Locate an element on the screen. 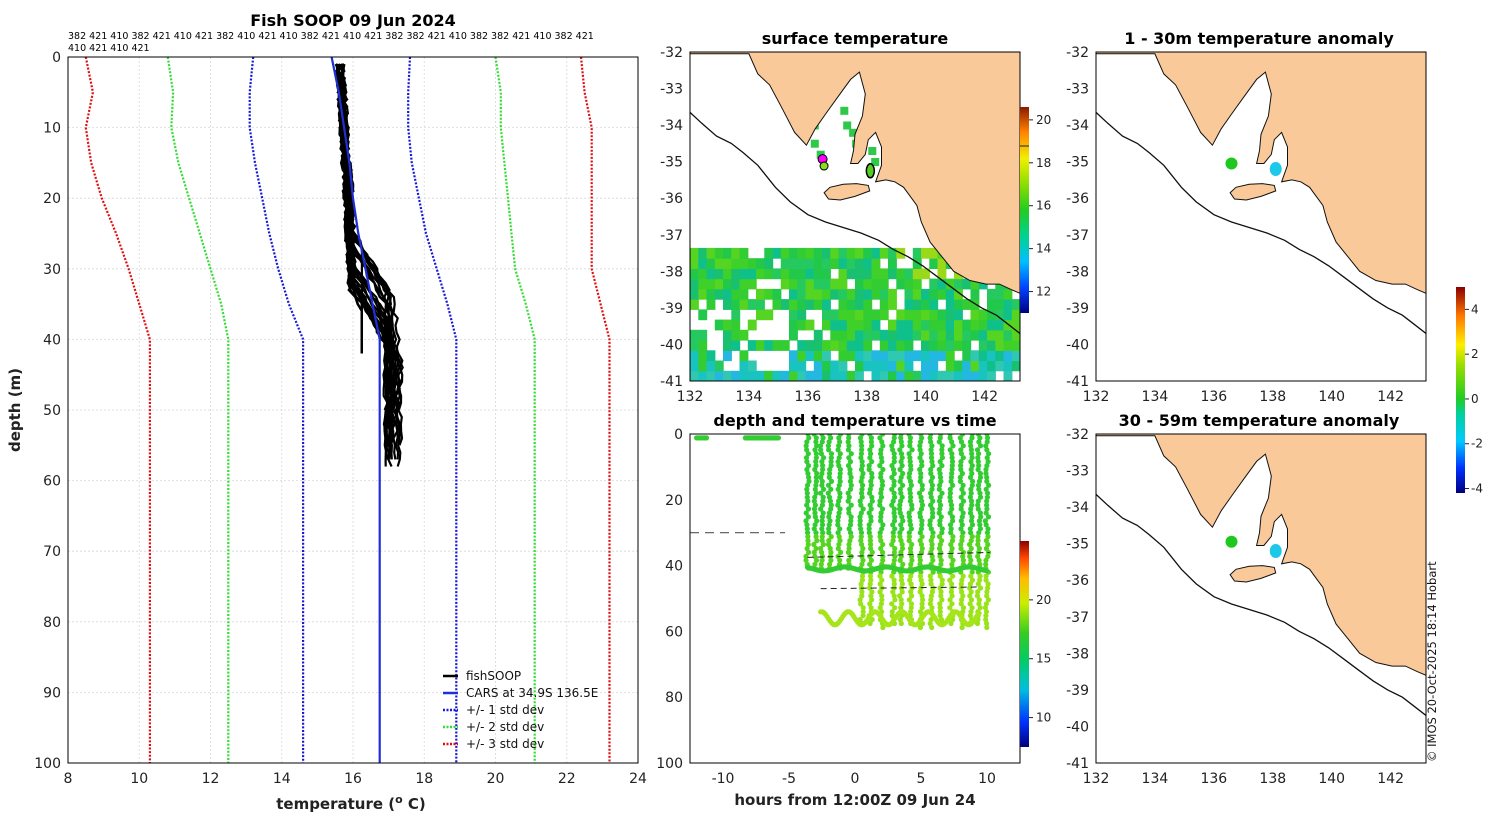 Image resolution: width=1500 pixels, height=820 pixels. sst-map-lon-label: 142 is located at coordinates (984, 397).